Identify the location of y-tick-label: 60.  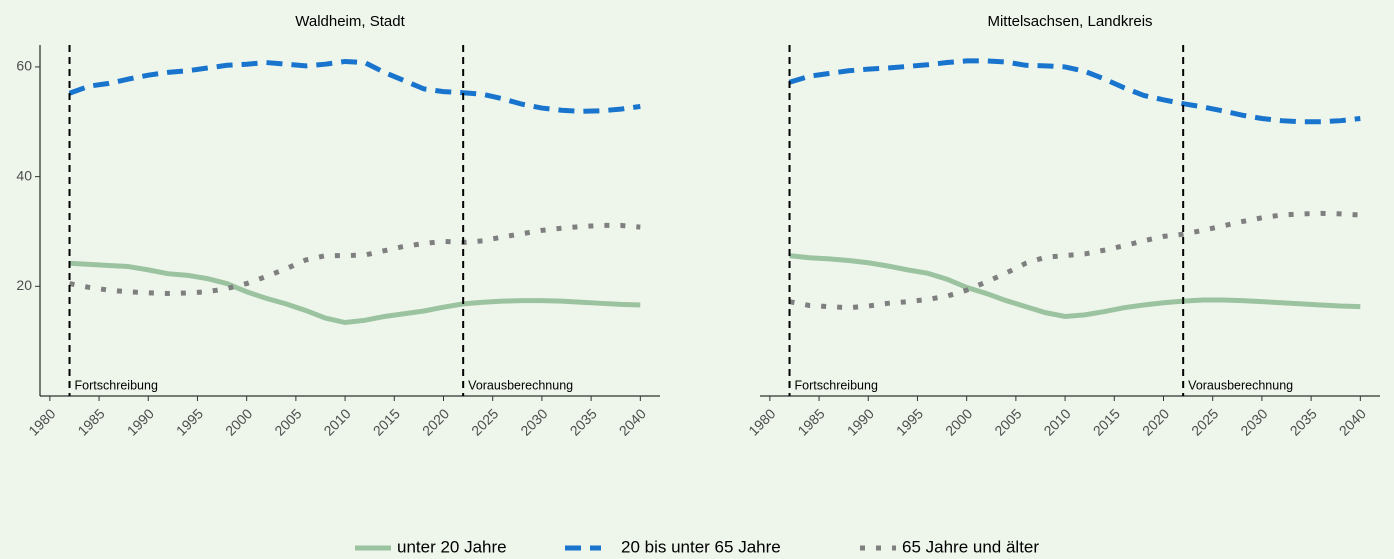
(24, 66).